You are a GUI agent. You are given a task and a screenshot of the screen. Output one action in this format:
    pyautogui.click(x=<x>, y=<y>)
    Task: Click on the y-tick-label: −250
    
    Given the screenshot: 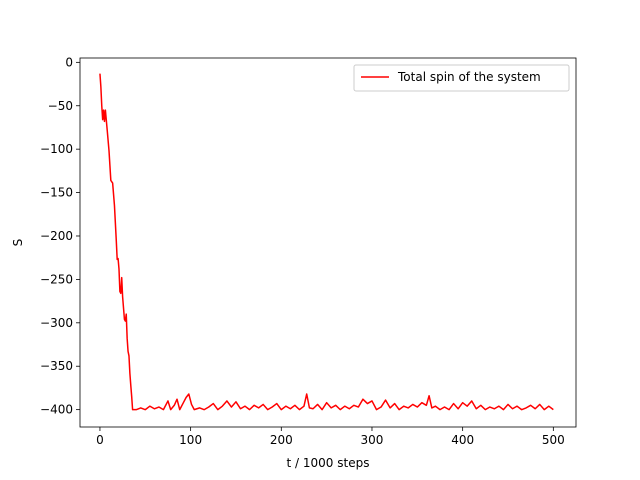 What is the action you would take?
    pyautogui.click(x=56, y=279)
    